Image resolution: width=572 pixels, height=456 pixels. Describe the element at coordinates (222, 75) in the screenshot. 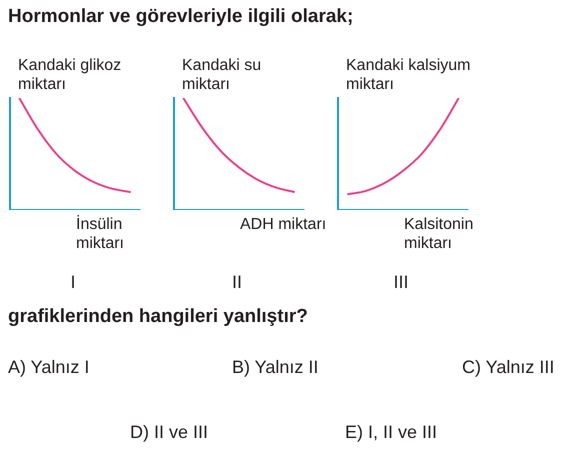

I see `y-axis-title: Kandaki su miktarı` at that location.